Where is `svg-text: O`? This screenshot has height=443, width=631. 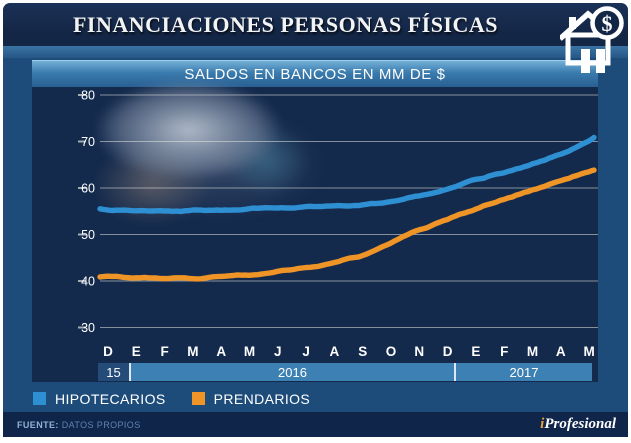 svg-text: O is located at coordinates (391, 351).